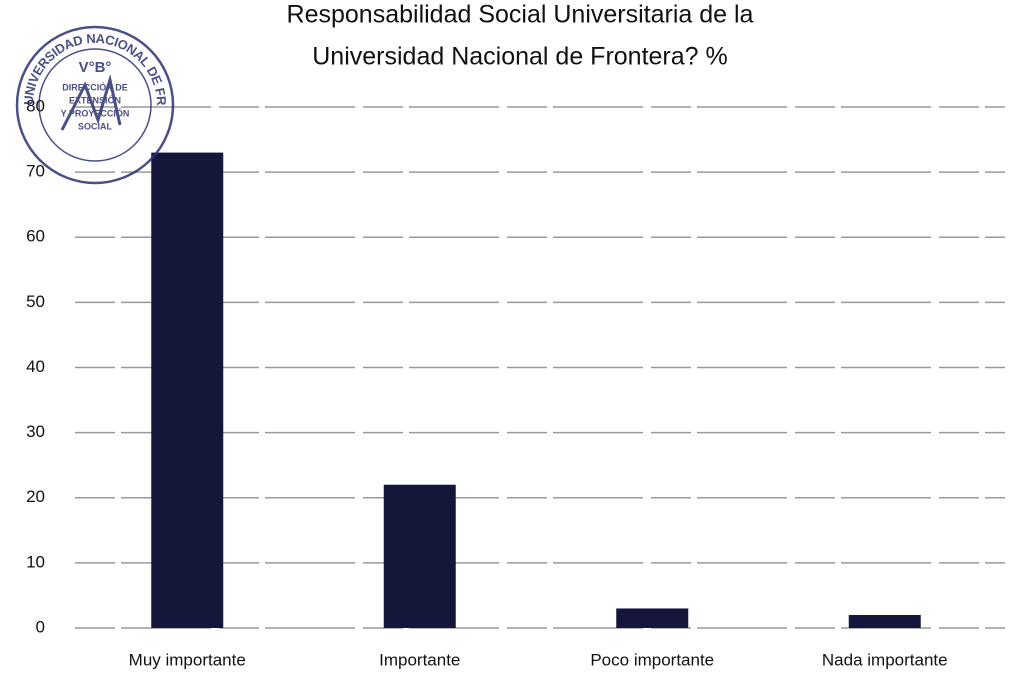  What do you see at coordinates (35, 366) in the screenshot?
I see `y-tick-label: 40` at bounding box center [35, 366].